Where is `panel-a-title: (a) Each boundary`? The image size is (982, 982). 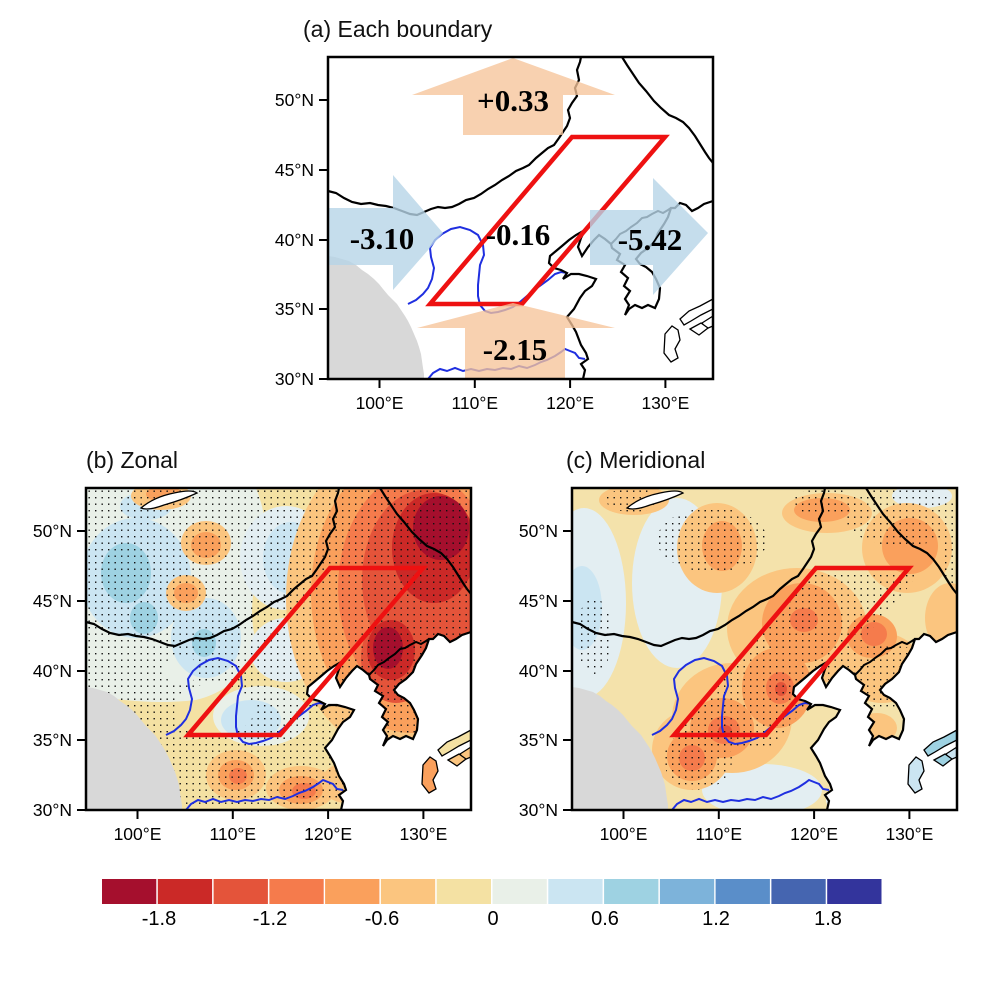 panel-a-title: (a) Each boundary is located at coordinates (398, 29).